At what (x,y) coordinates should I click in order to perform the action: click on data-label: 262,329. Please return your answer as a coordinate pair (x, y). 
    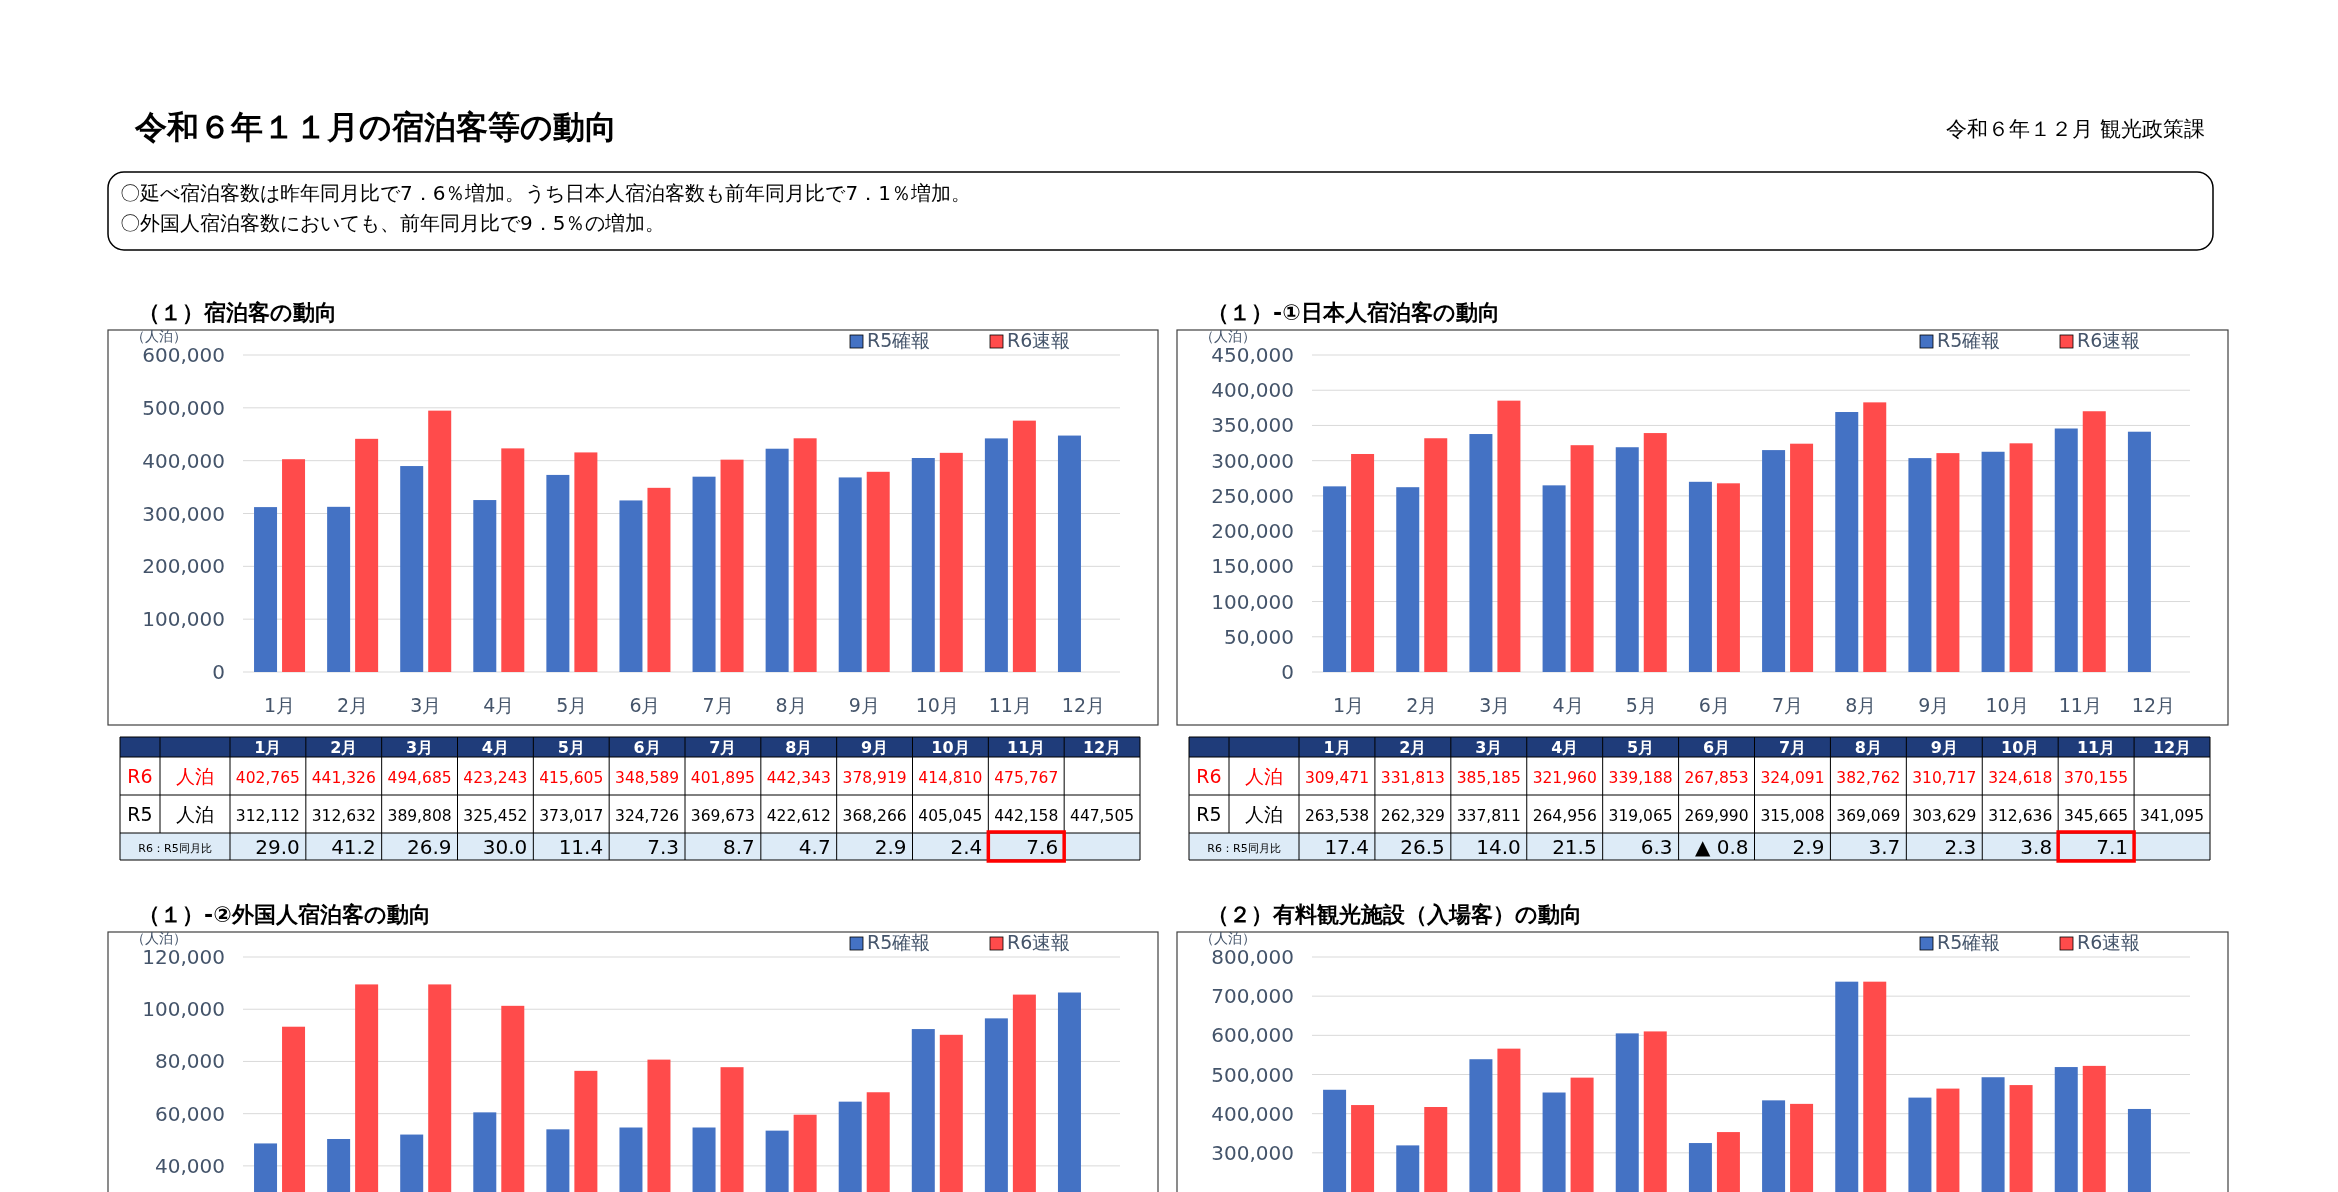
    Looking at the image, I should click on (1412, 816).